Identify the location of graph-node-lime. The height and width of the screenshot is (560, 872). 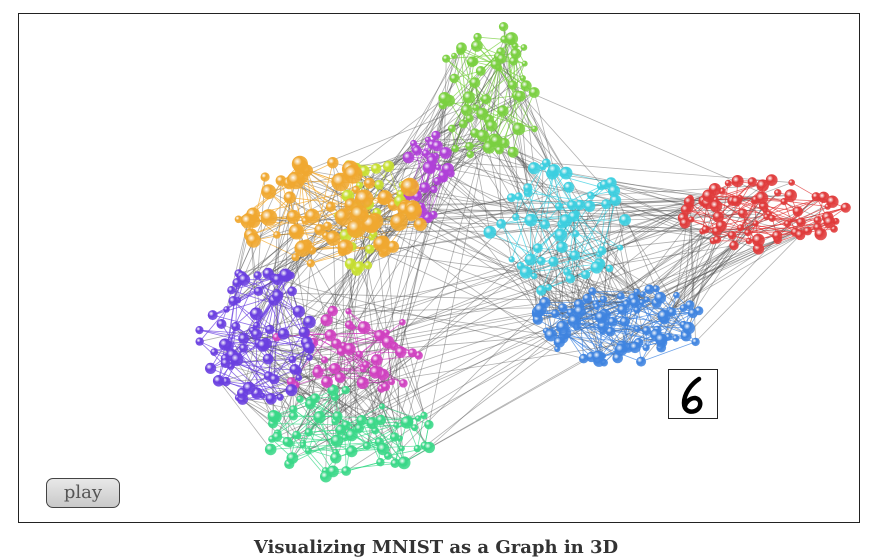
(368, 265).